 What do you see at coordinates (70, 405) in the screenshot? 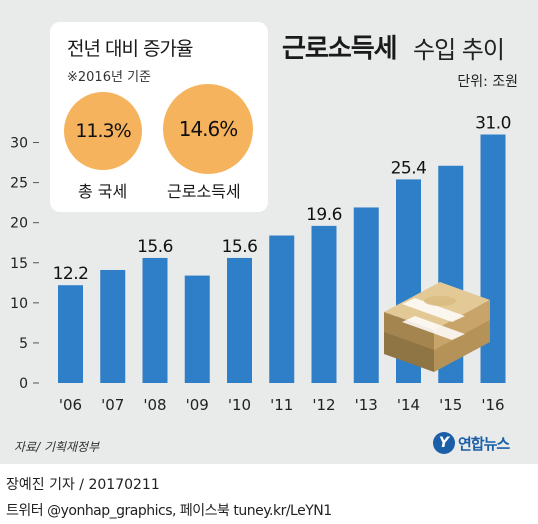
I see `x-tick-label: '06` at bounding box center [70, 405].